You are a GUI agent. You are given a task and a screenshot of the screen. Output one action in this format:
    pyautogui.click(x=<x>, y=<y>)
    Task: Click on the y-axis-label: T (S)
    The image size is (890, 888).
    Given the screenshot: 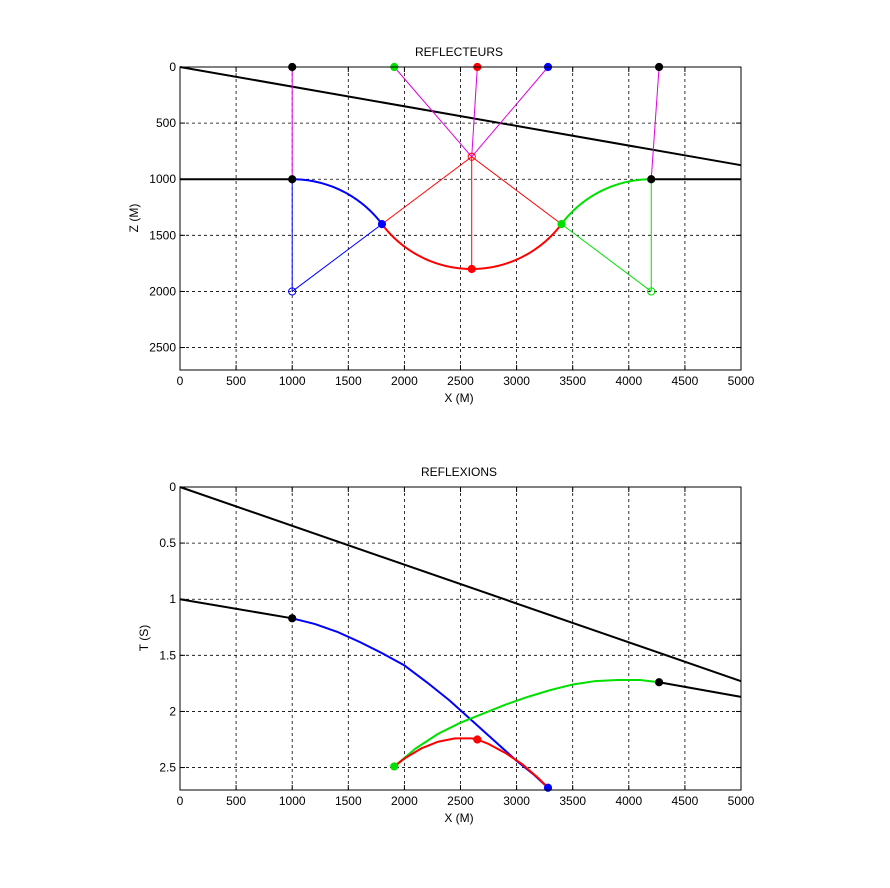 What is the action you would take?
    pyautogui.click(x=144, y=638)
    